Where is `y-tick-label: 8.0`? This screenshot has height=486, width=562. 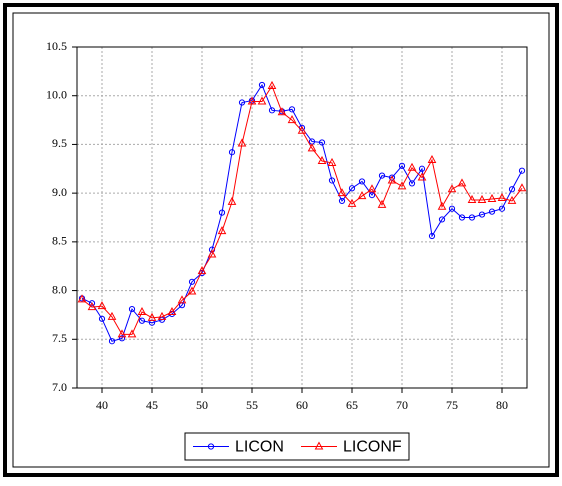 y-tick-label: 8.0 is located at coordinates (59, 289).